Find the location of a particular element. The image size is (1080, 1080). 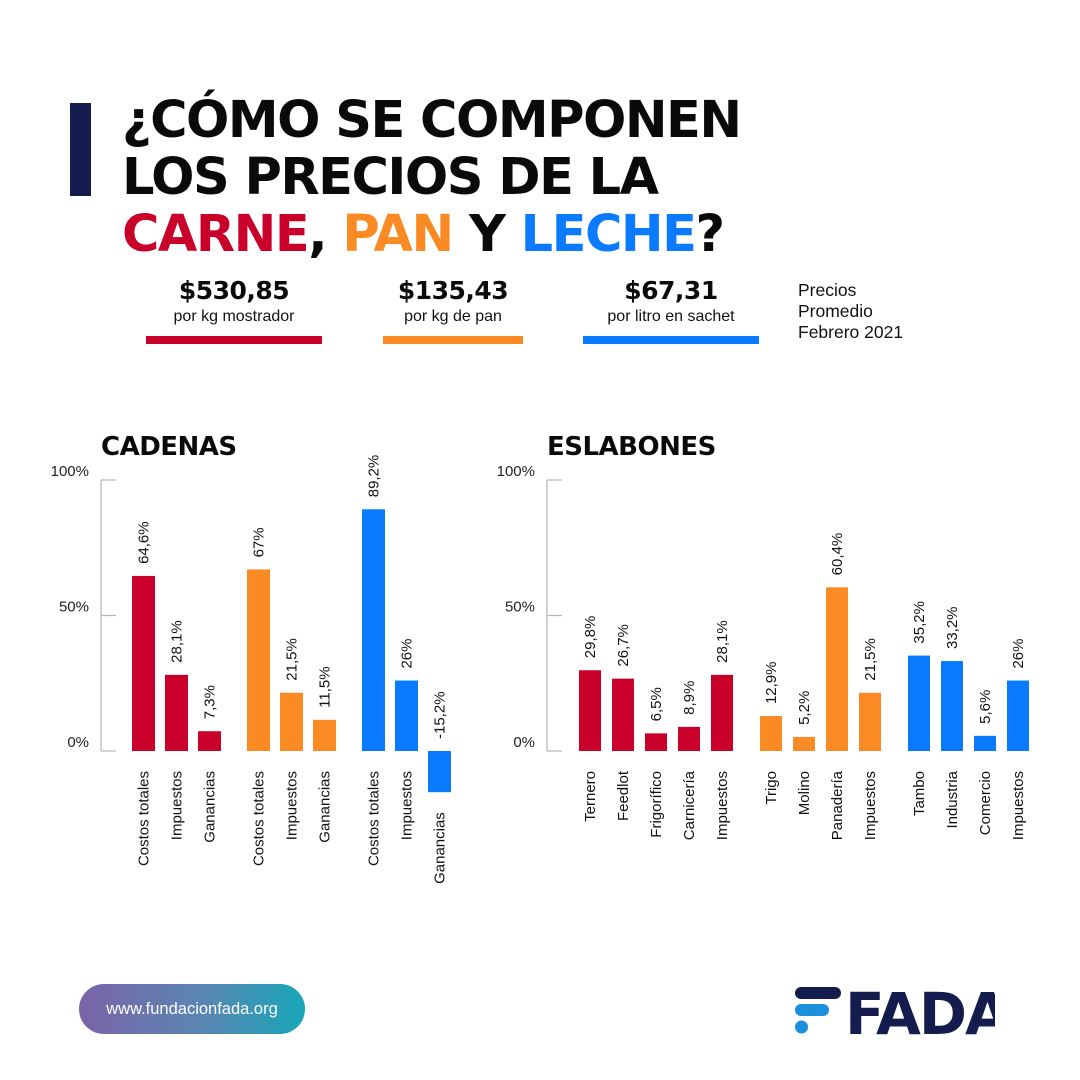

eslabones-category-label-pan-2: Panadería is located at coordinates (837, 805).